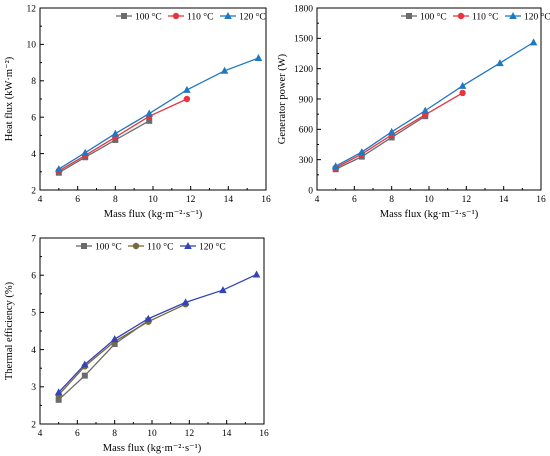 This screenshot has height=456, width=550. Describe the element at coordinates (33, 119) in the screenshot. I see `y-tick-label: 6` at that location.